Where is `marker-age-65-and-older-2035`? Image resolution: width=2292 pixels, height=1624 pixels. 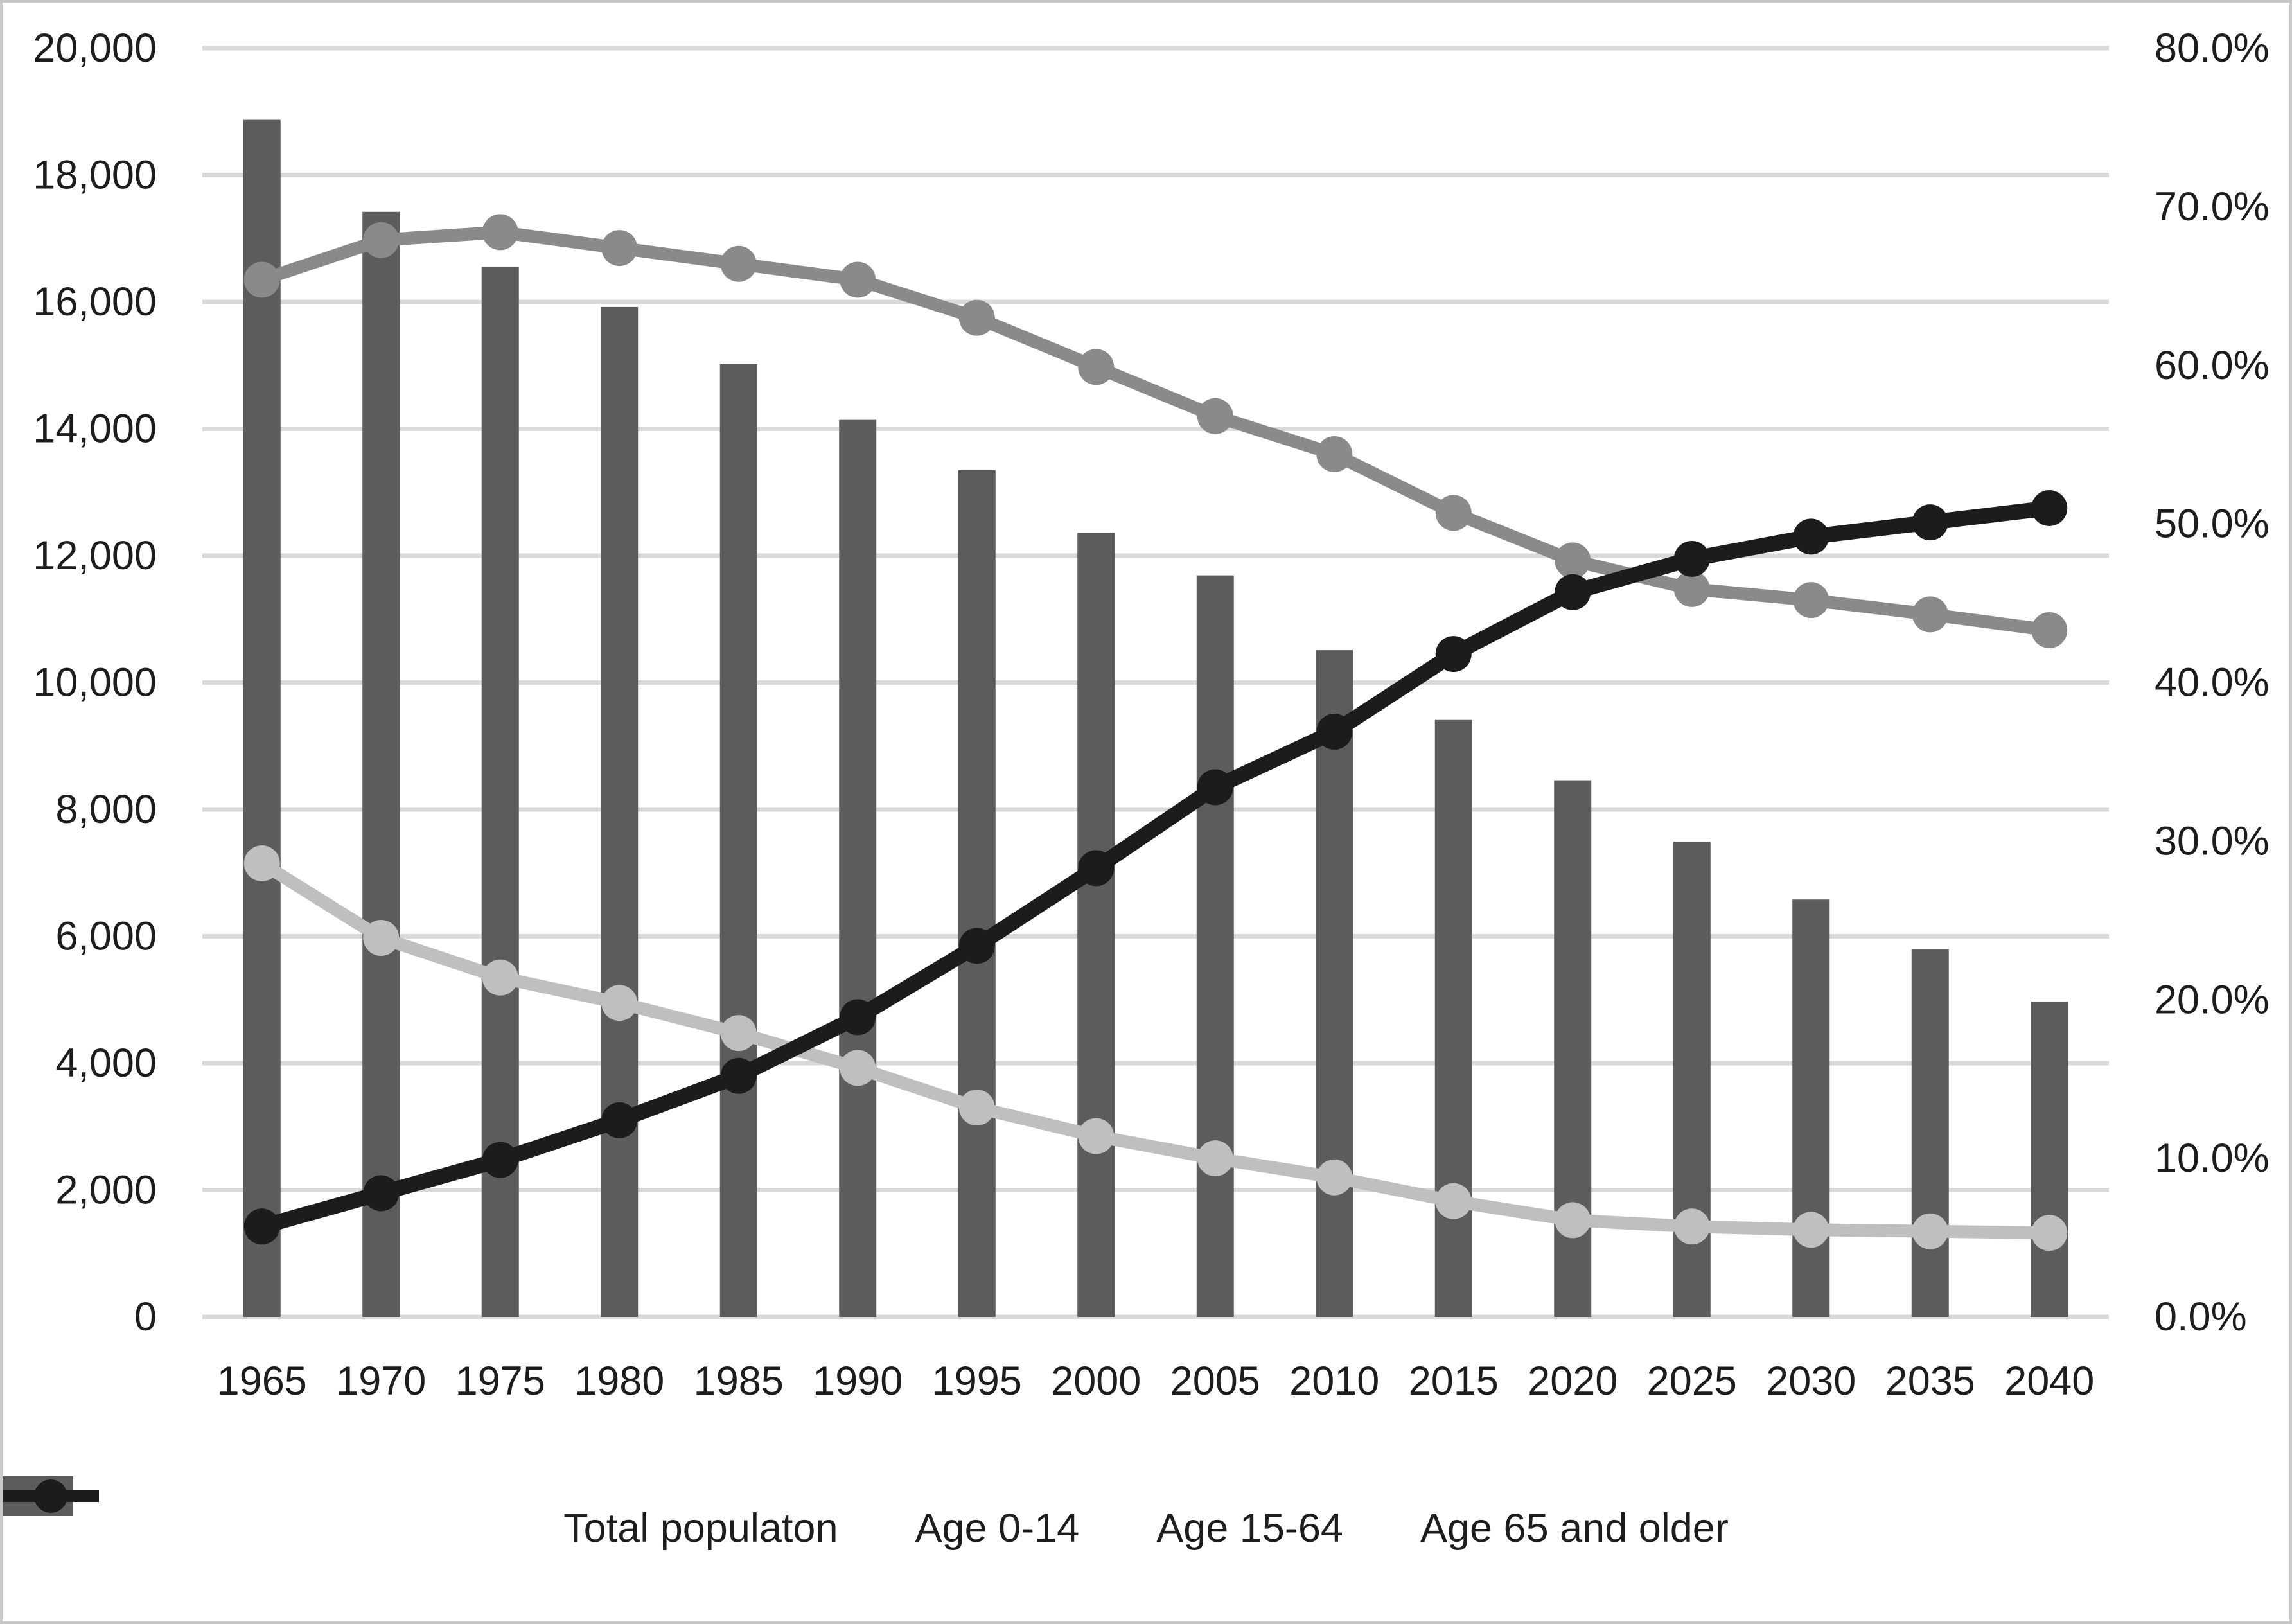
marker-age-65-and-older-2035 is located at coordinates (1930, 522).